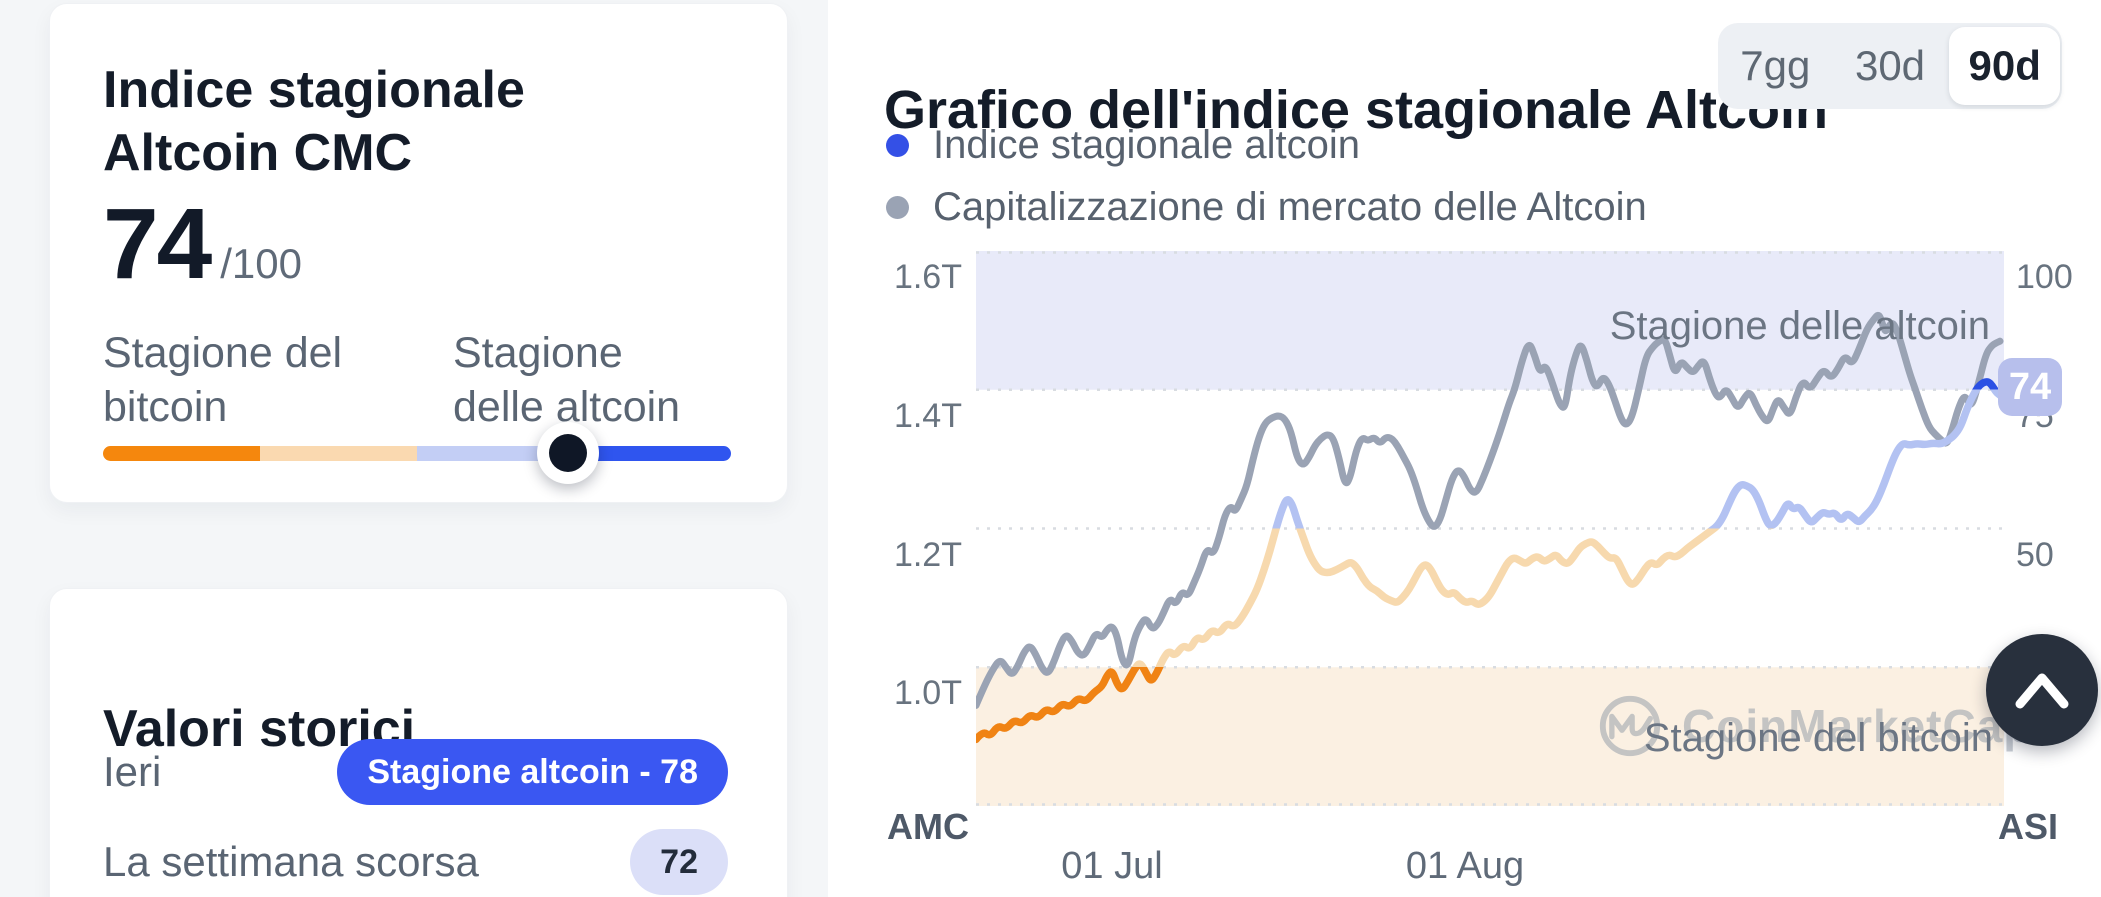 This screenshot has height=897, width=2101. Describe the element at coordinates (1465, 866) in the screenshot. I see `x-axis-tick: 01 Aug` at that location.